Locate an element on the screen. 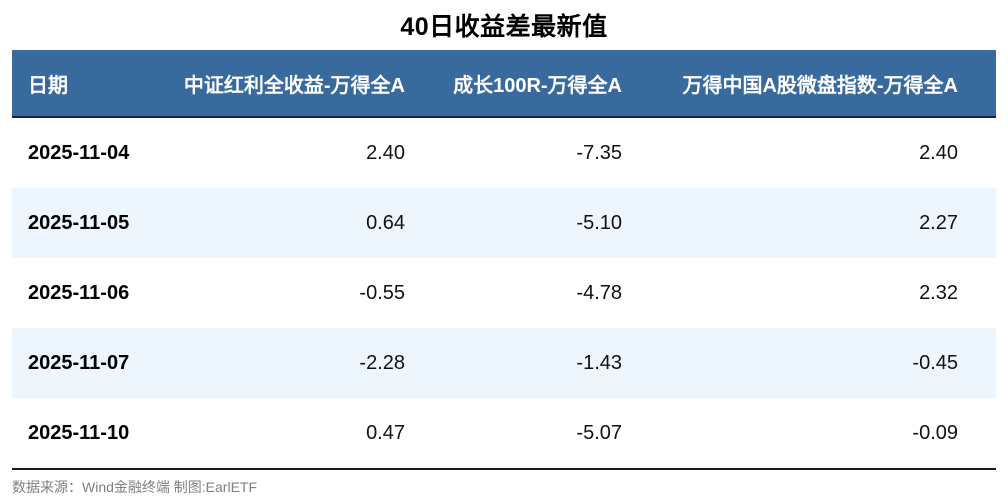 This screenshot has width=1008, height=503. header-growth100r-vs-winda: 成长100R-万得全A is located at coordinates (551, 84).